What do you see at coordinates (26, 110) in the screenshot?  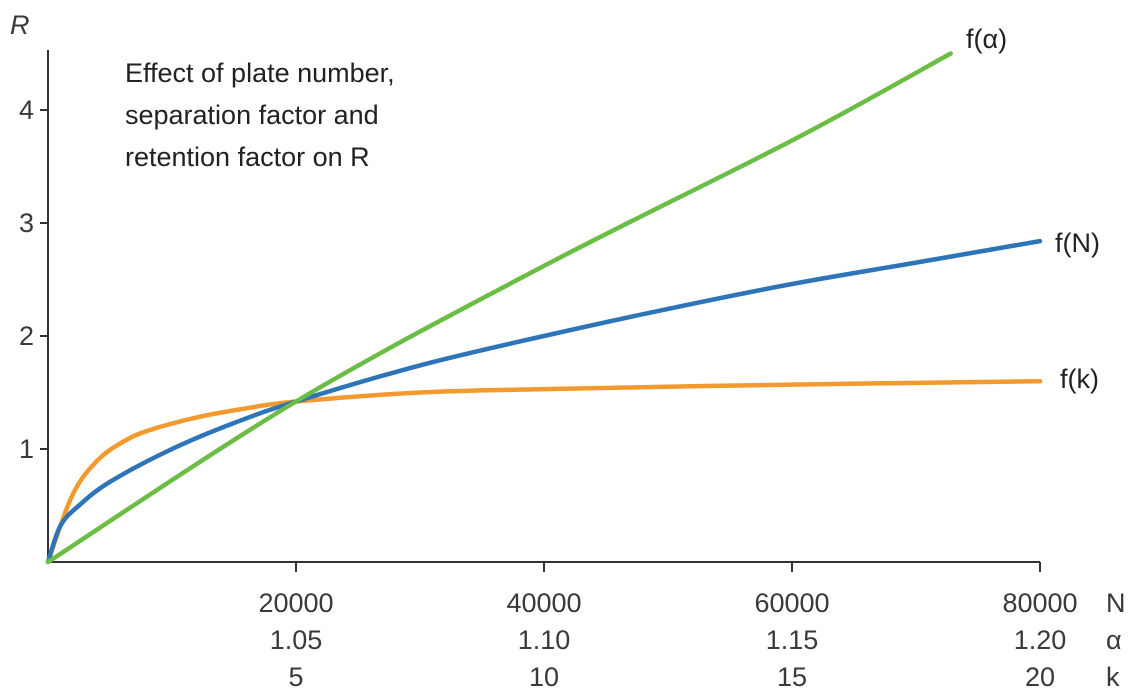 I see `y-tick-label-4: 4` at bounding box center [26, 110].